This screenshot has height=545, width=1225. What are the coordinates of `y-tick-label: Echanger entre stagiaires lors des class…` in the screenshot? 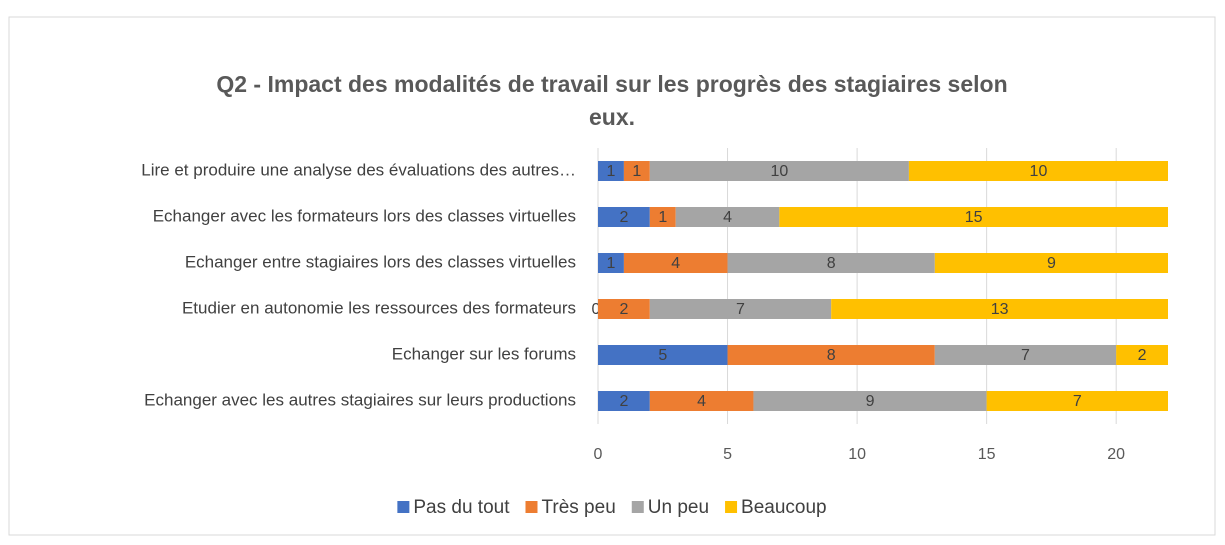 It's located at (380, 261).